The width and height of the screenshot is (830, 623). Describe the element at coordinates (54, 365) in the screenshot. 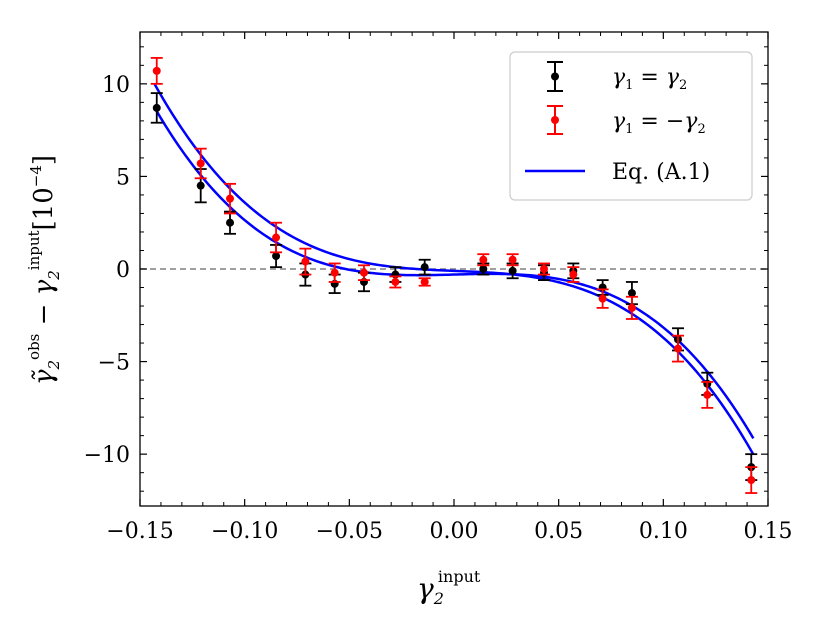

I see `ylabel-sub1: 2` at that location.